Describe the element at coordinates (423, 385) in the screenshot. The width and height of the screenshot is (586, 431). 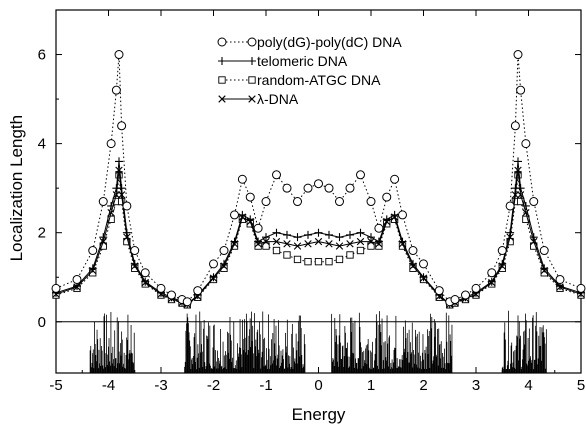
I see `x-tick-label: 2` at that location.